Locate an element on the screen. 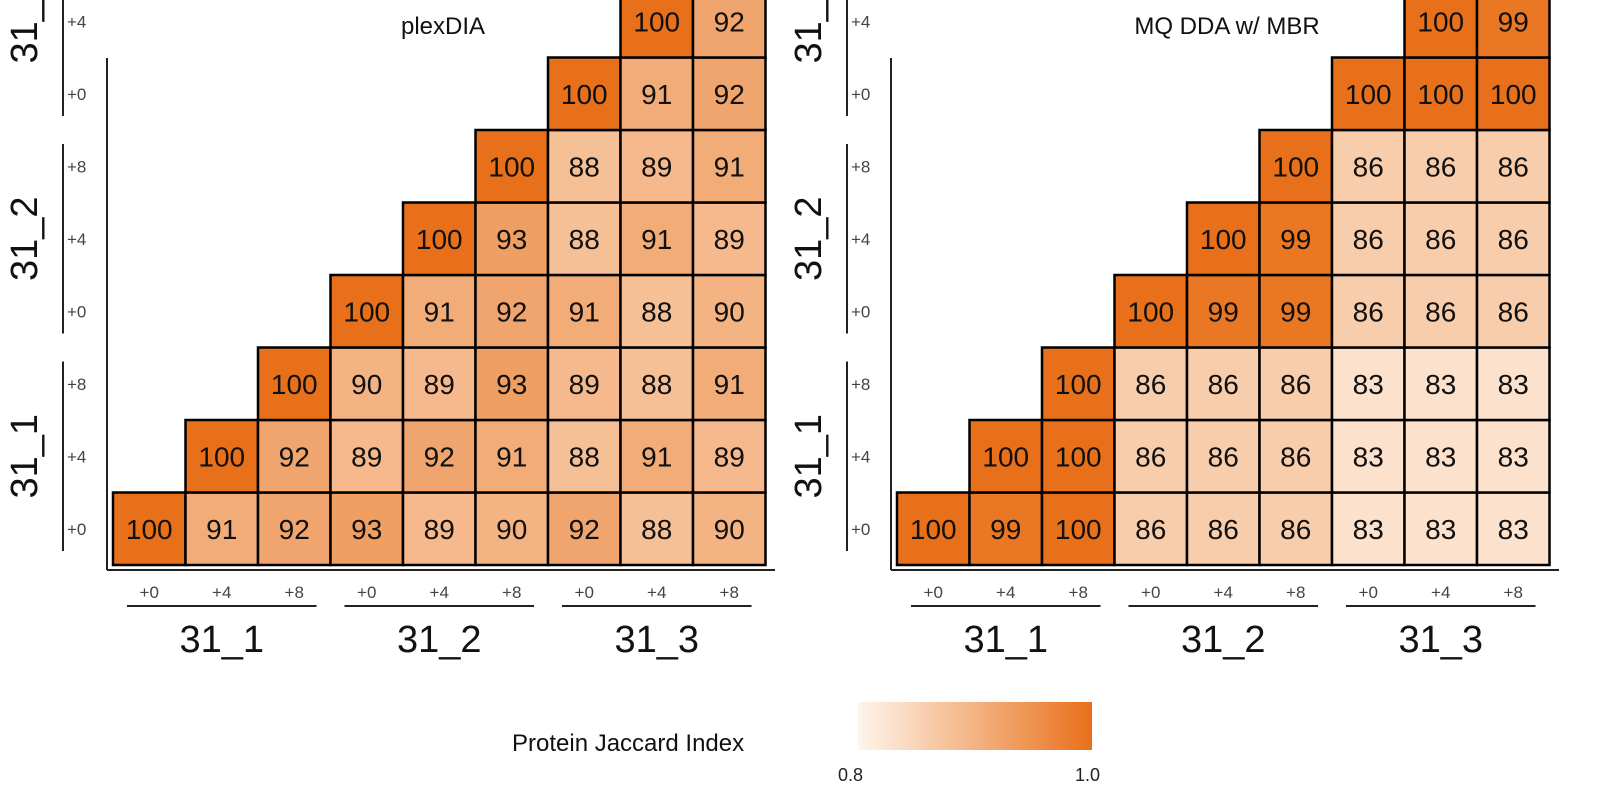  legend-max-label: 1.0 is located at coordinates (1088, 775).